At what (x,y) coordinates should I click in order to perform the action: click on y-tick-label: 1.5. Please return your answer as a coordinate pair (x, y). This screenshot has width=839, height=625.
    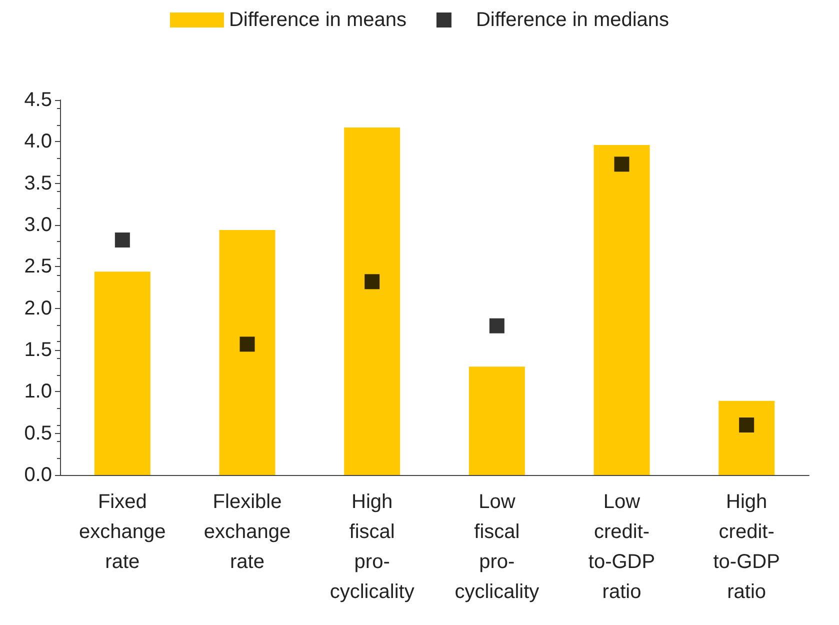
    Looking at the image, I should click on (38, 350).